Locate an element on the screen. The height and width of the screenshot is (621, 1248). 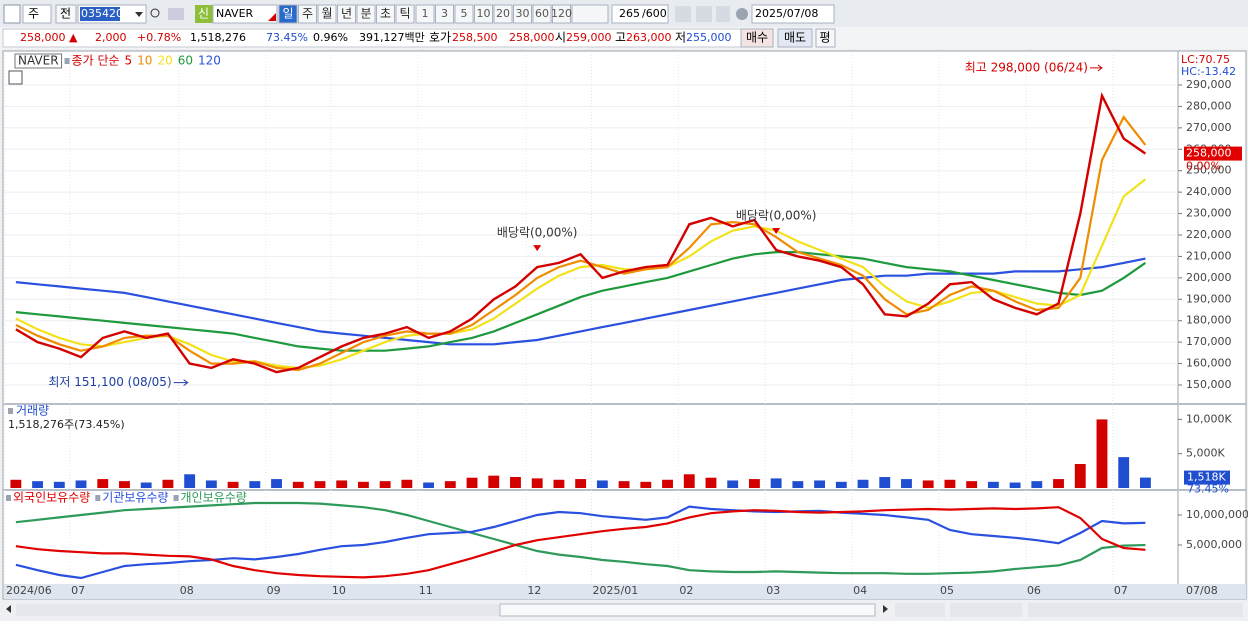
sell: 매도 is located at coordinates (795, 38).